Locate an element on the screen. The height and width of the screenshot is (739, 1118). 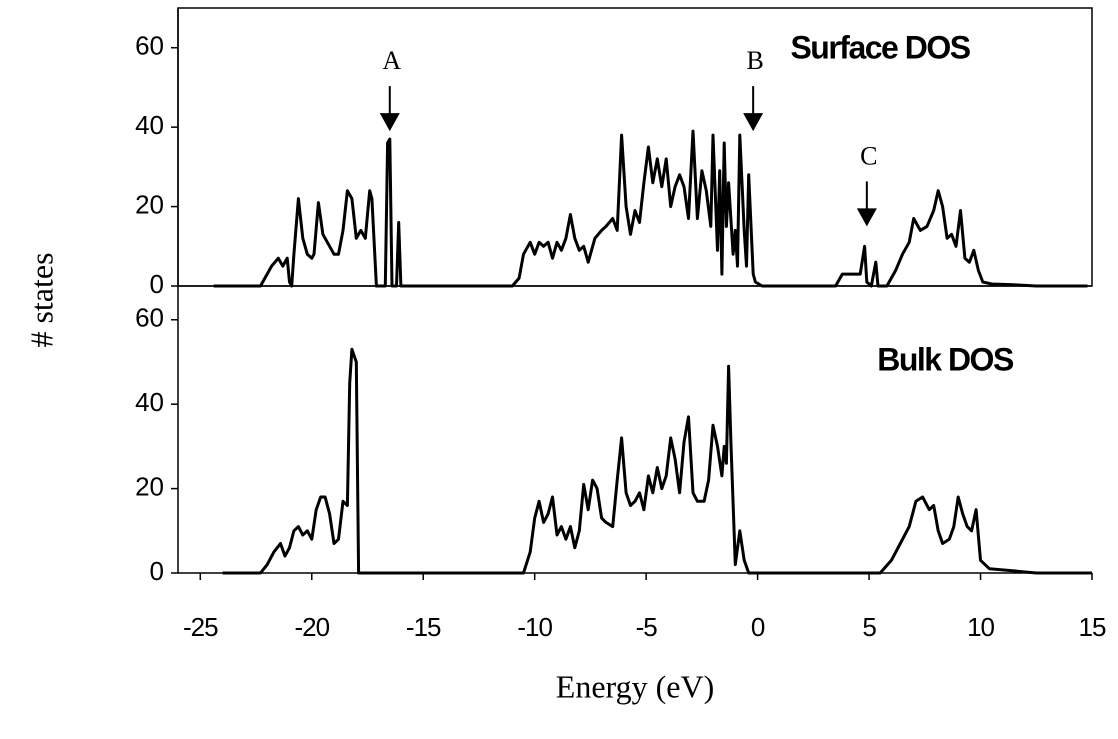
x-tick-label: -5 is located at coordinates (647, 627).